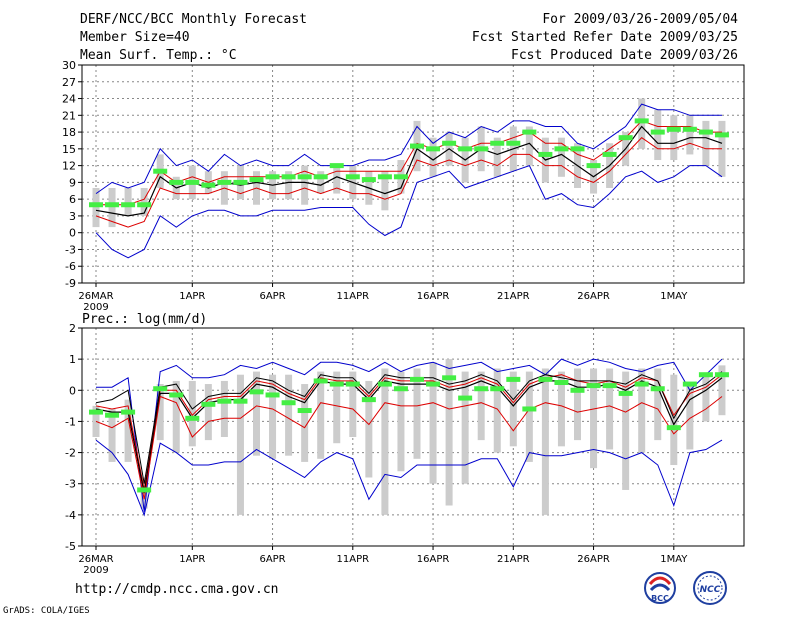 The height and width of the screenshot is (618, 800). I want to click on prec-ytick-label: -2, so click(70, 453).